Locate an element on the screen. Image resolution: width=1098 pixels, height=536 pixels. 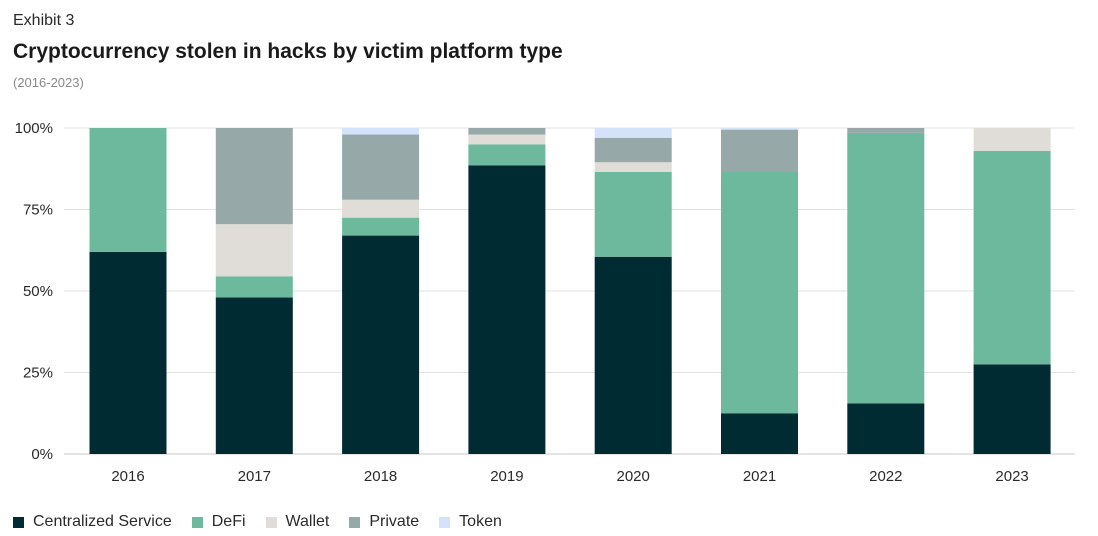
y-tick-label: 100% is located at coordinates (34, 128).